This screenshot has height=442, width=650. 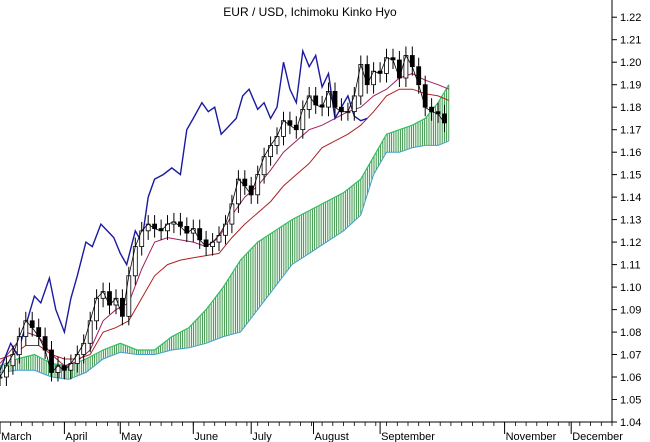 I want to click on x-tick-label: August, so click(x=332, y=436).